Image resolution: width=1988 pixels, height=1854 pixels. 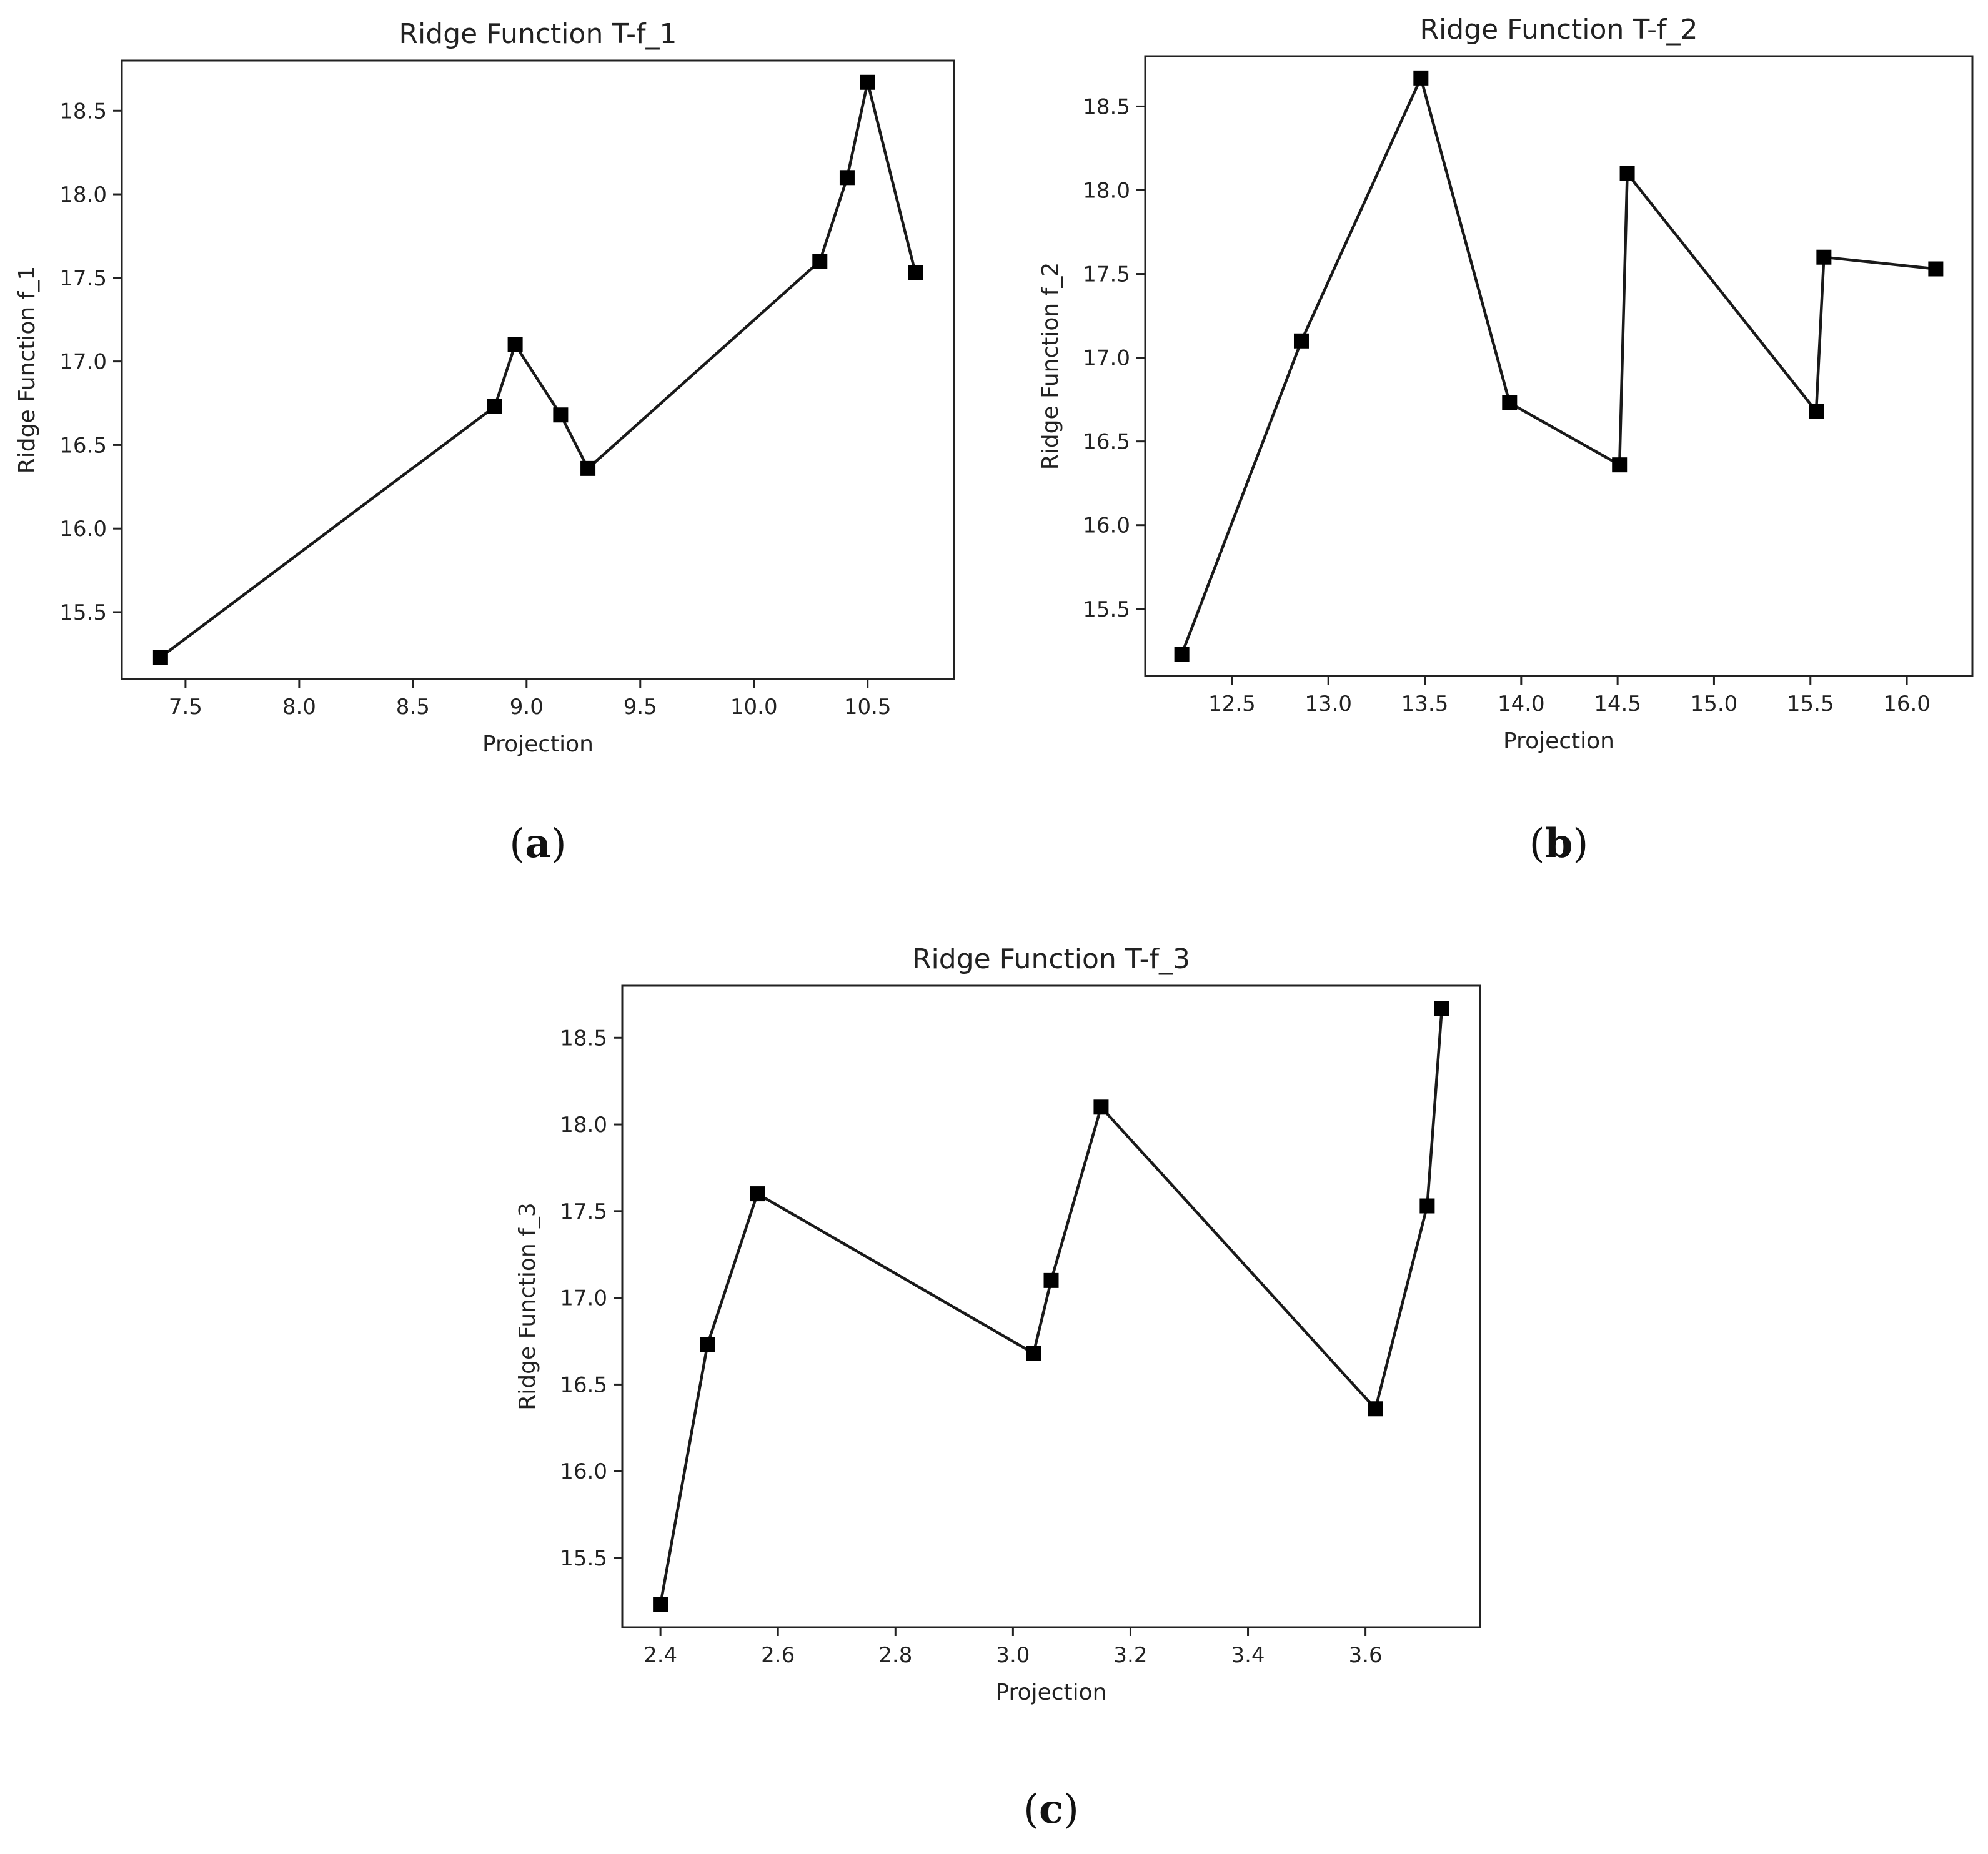 What do you see at coordinates (754, 707) in the screenshot?
I see `x-tick-label: 10.0` at bounding box center [754, 707].